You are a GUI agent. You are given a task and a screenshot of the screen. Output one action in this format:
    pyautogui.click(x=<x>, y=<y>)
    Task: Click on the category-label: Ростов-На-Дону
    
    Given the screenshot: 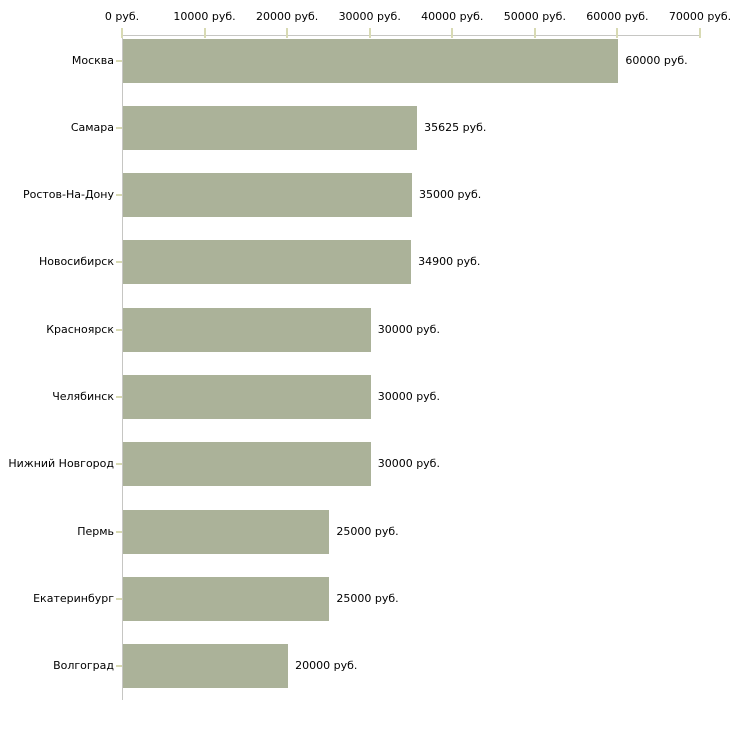 What is the action you would take?
    pyautogui.click(x=68, y=195)
    